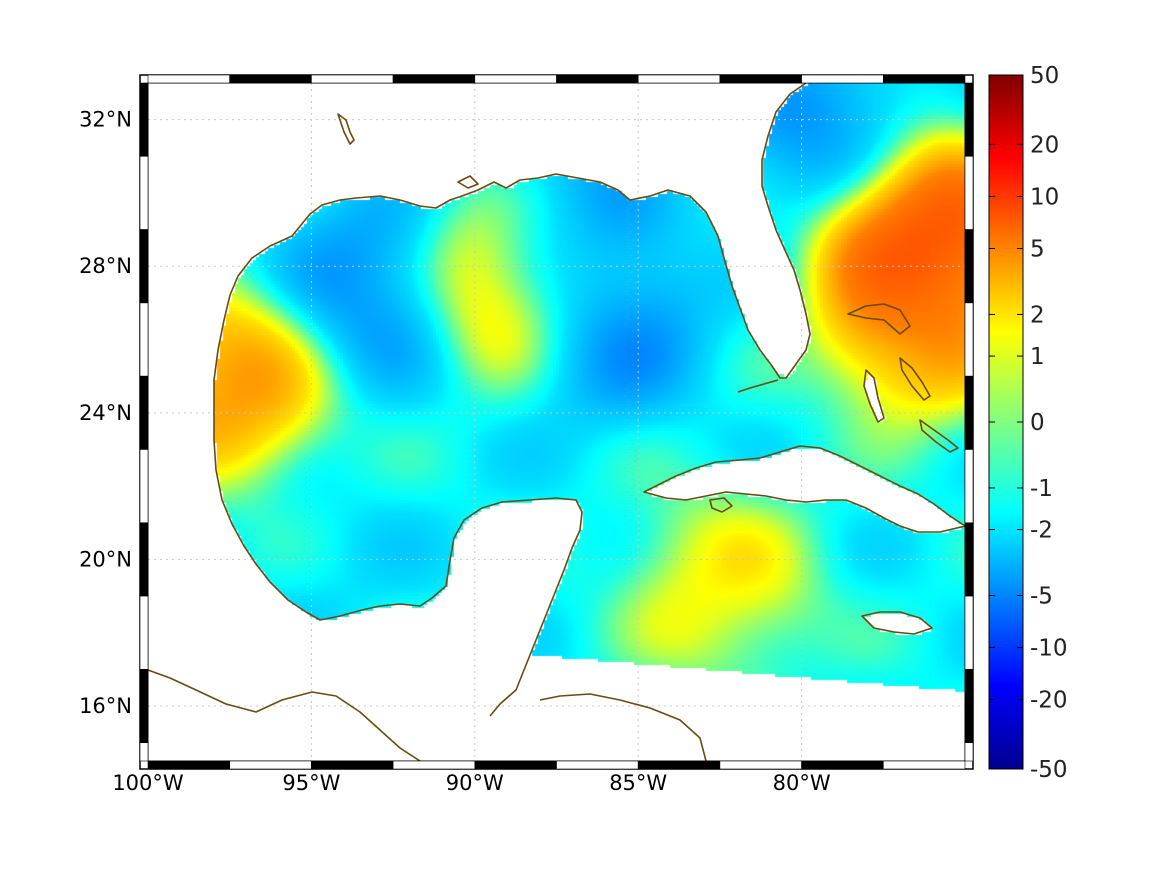  Describe the element at coordinates (1049, 649) in the screenshot. I see `colorbar-label-10: -10` at that location.